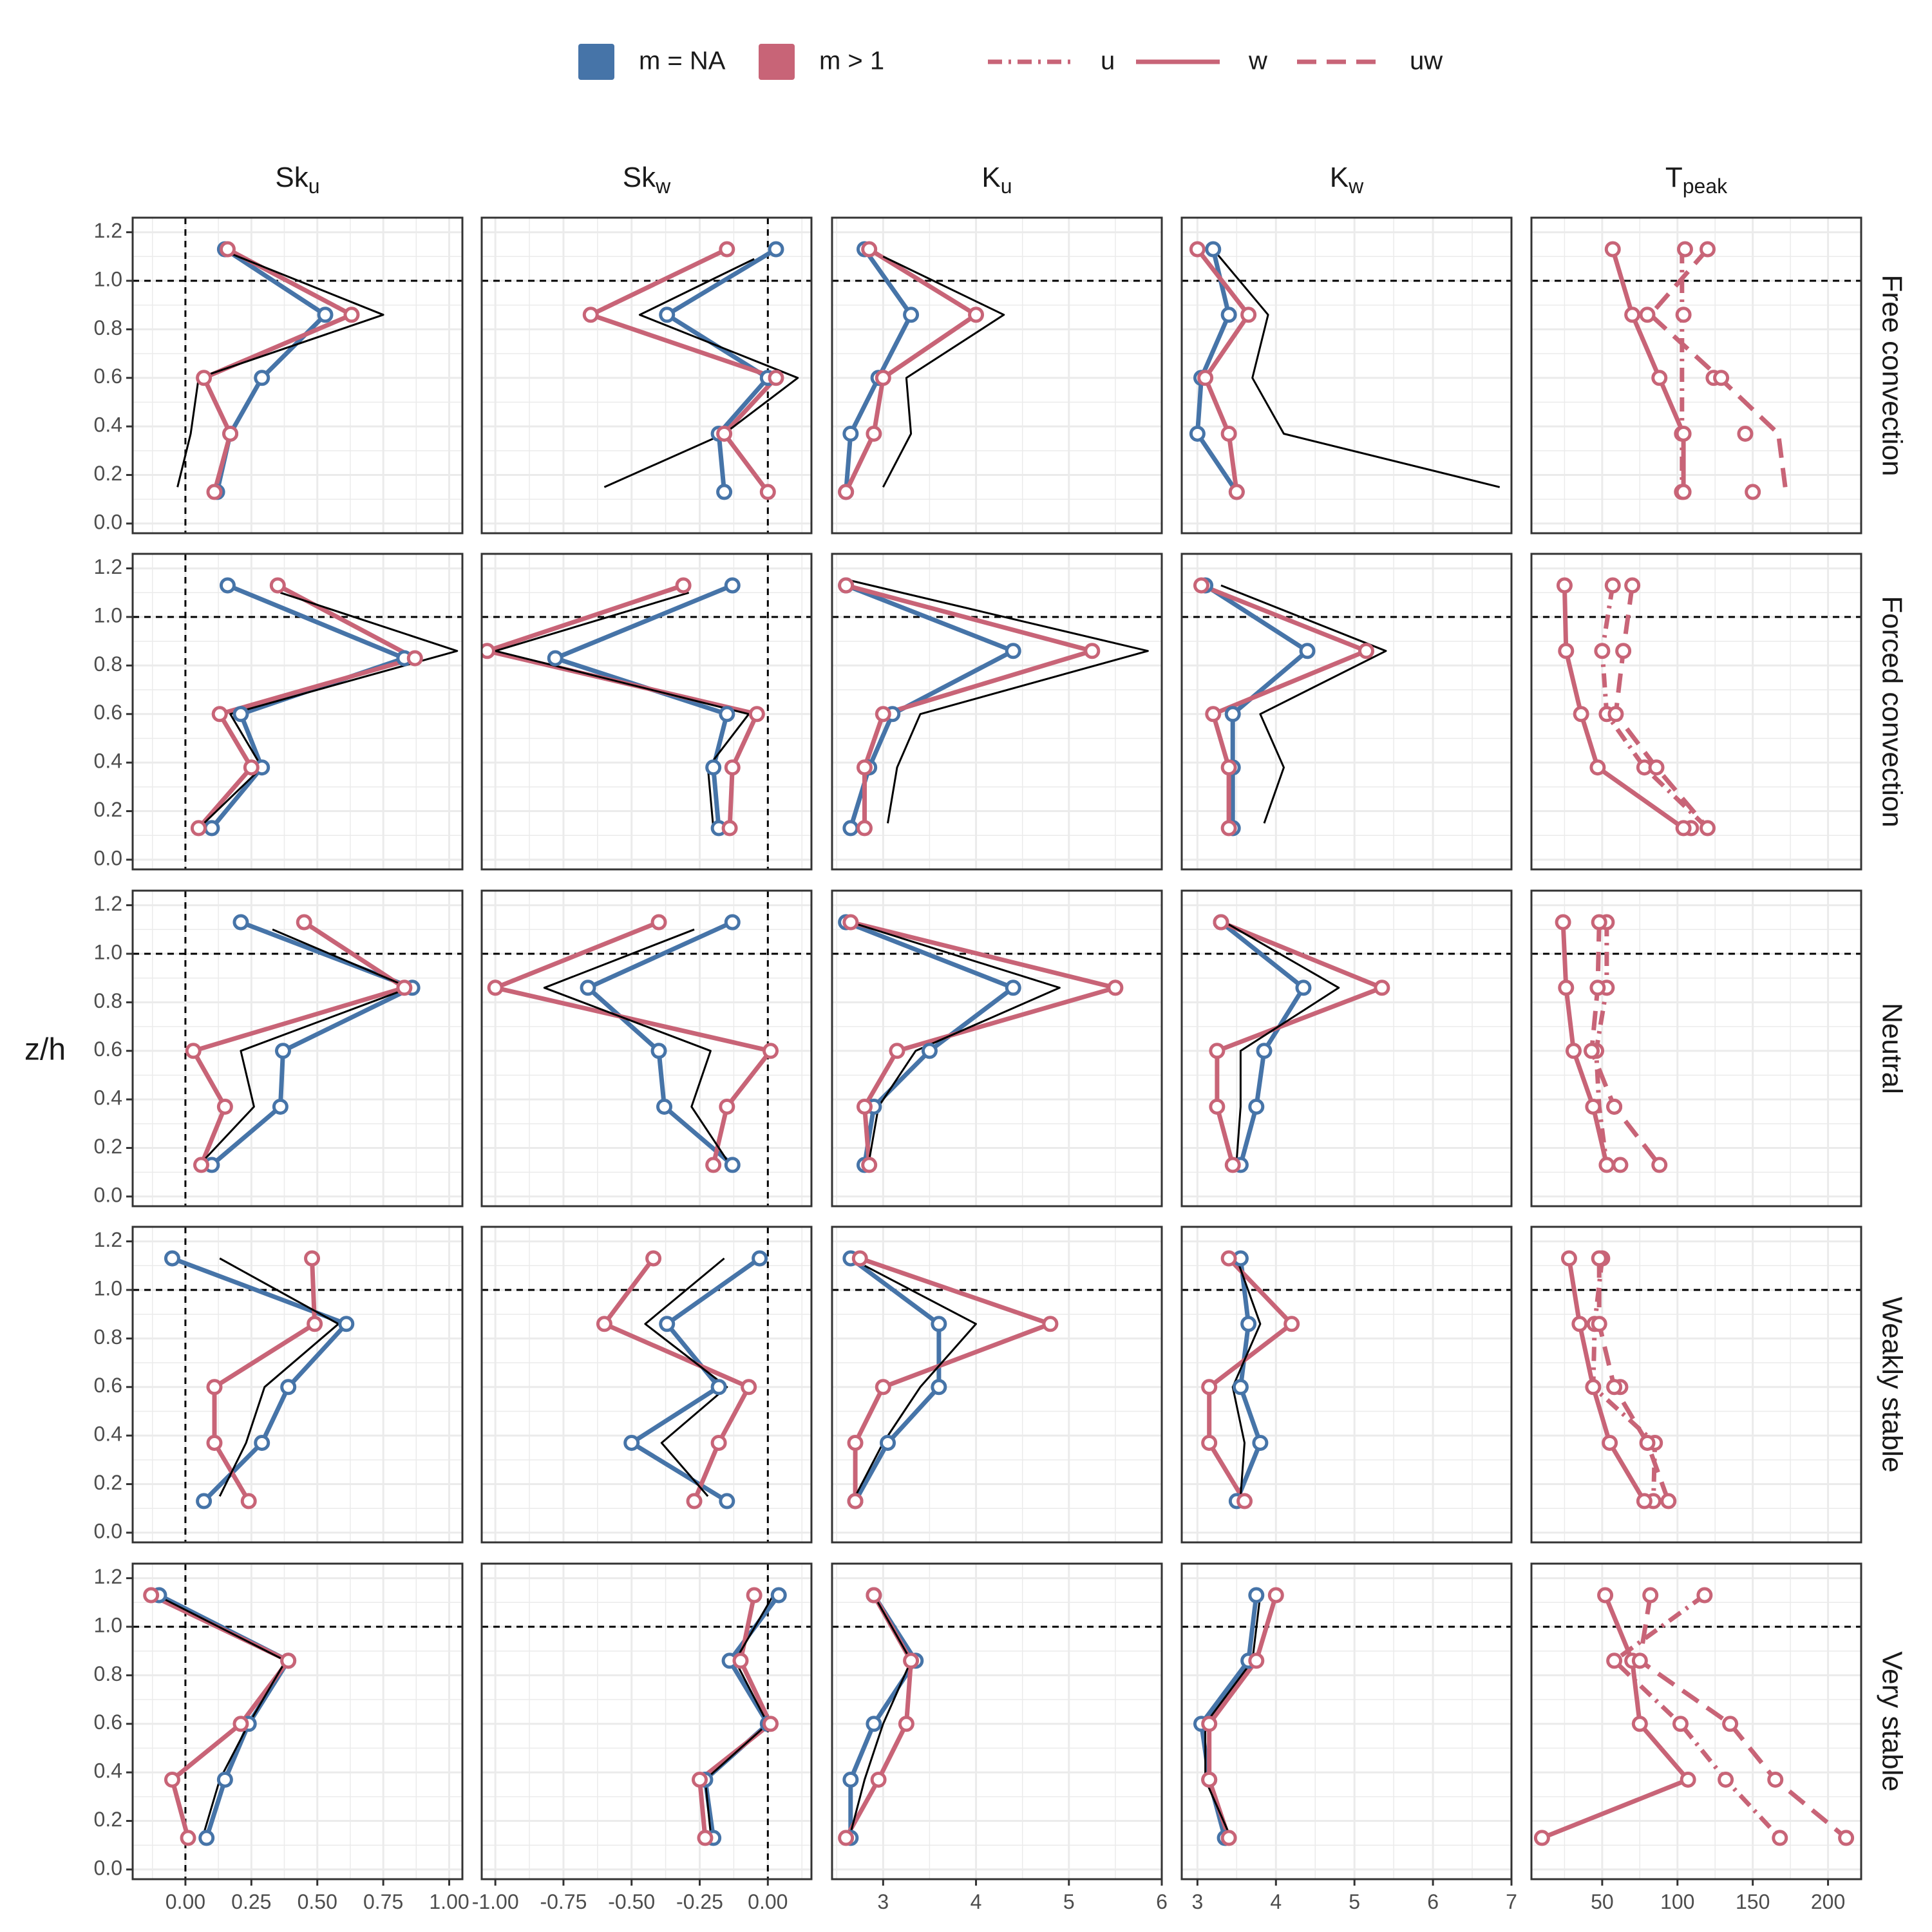 The height and width of the screenshot is (1932, 1932). I want to click on y-tick-label: 0.4, so click(108, 1098).